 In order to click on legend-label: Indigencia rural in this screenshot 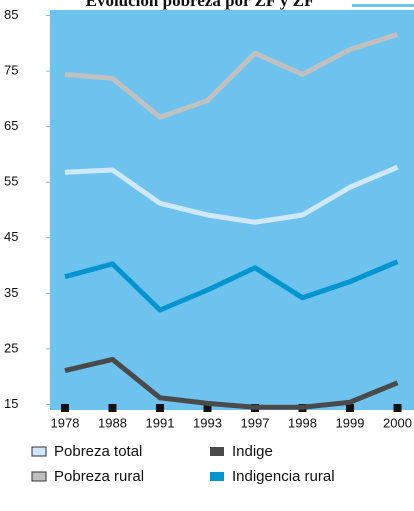, I will do `click(283, 476)`.